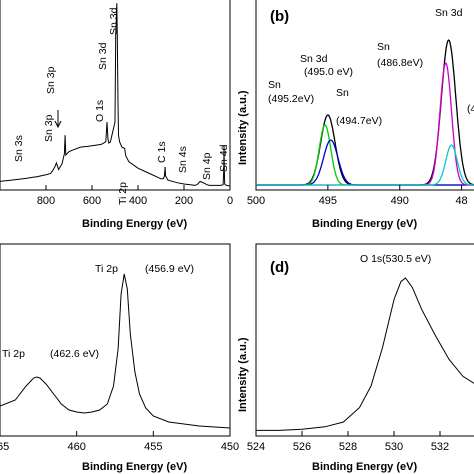 This screenshot has width=474, height=474. What do you see at coordinates (359, 121) in the screenshot?
I see `peak-annotation: (494.7eV)` at bounding box center [359, 121].